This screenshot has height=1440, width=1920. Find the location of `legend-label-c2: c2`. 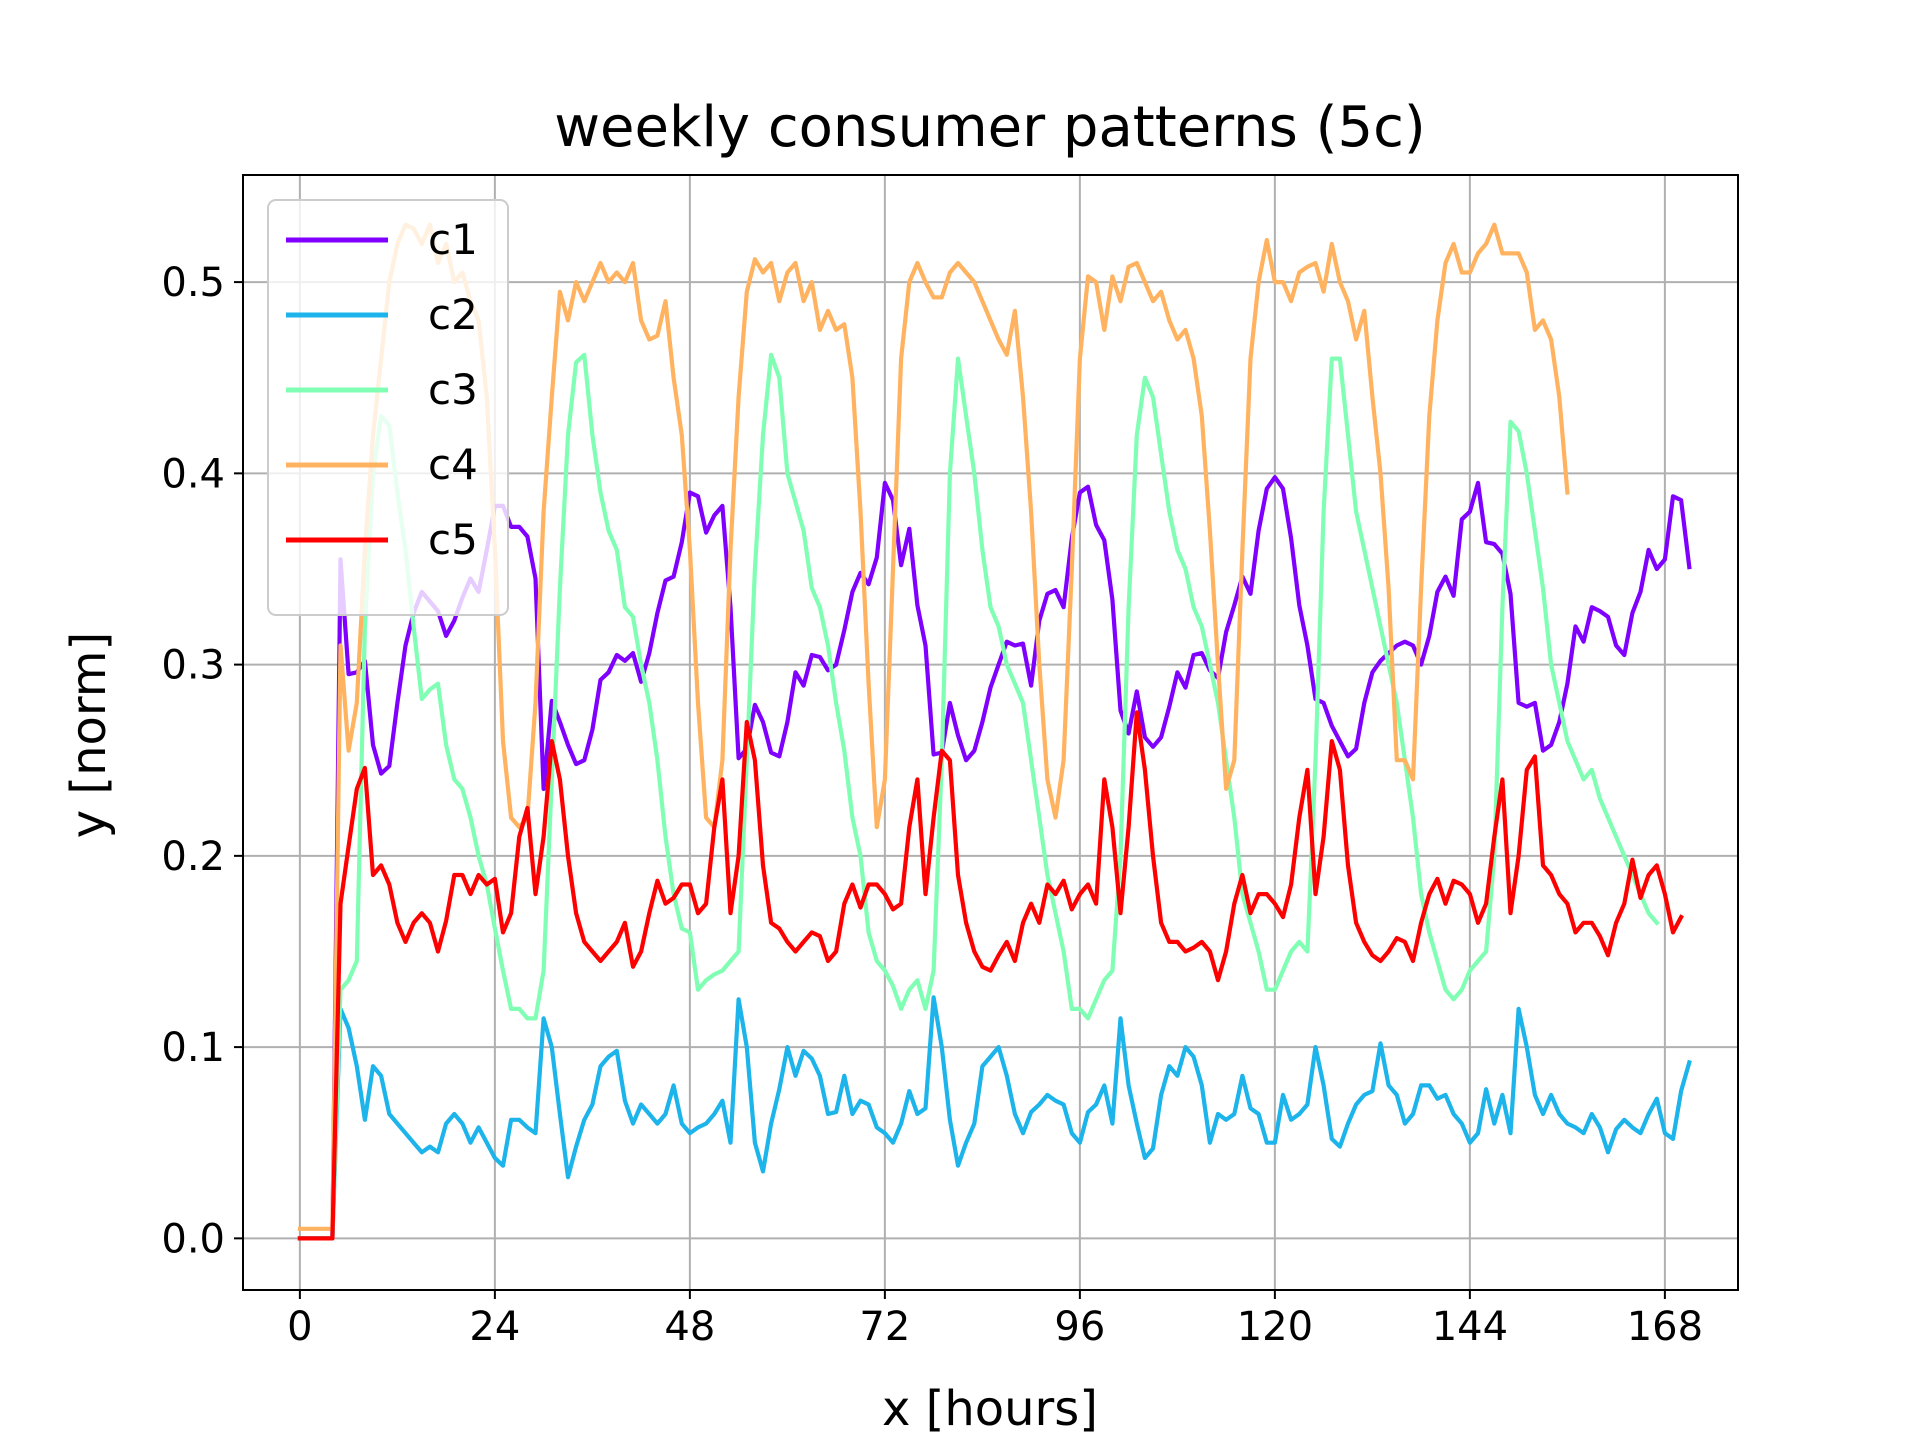

legend-label-c2: c2 is located at coordinates (453, 314).